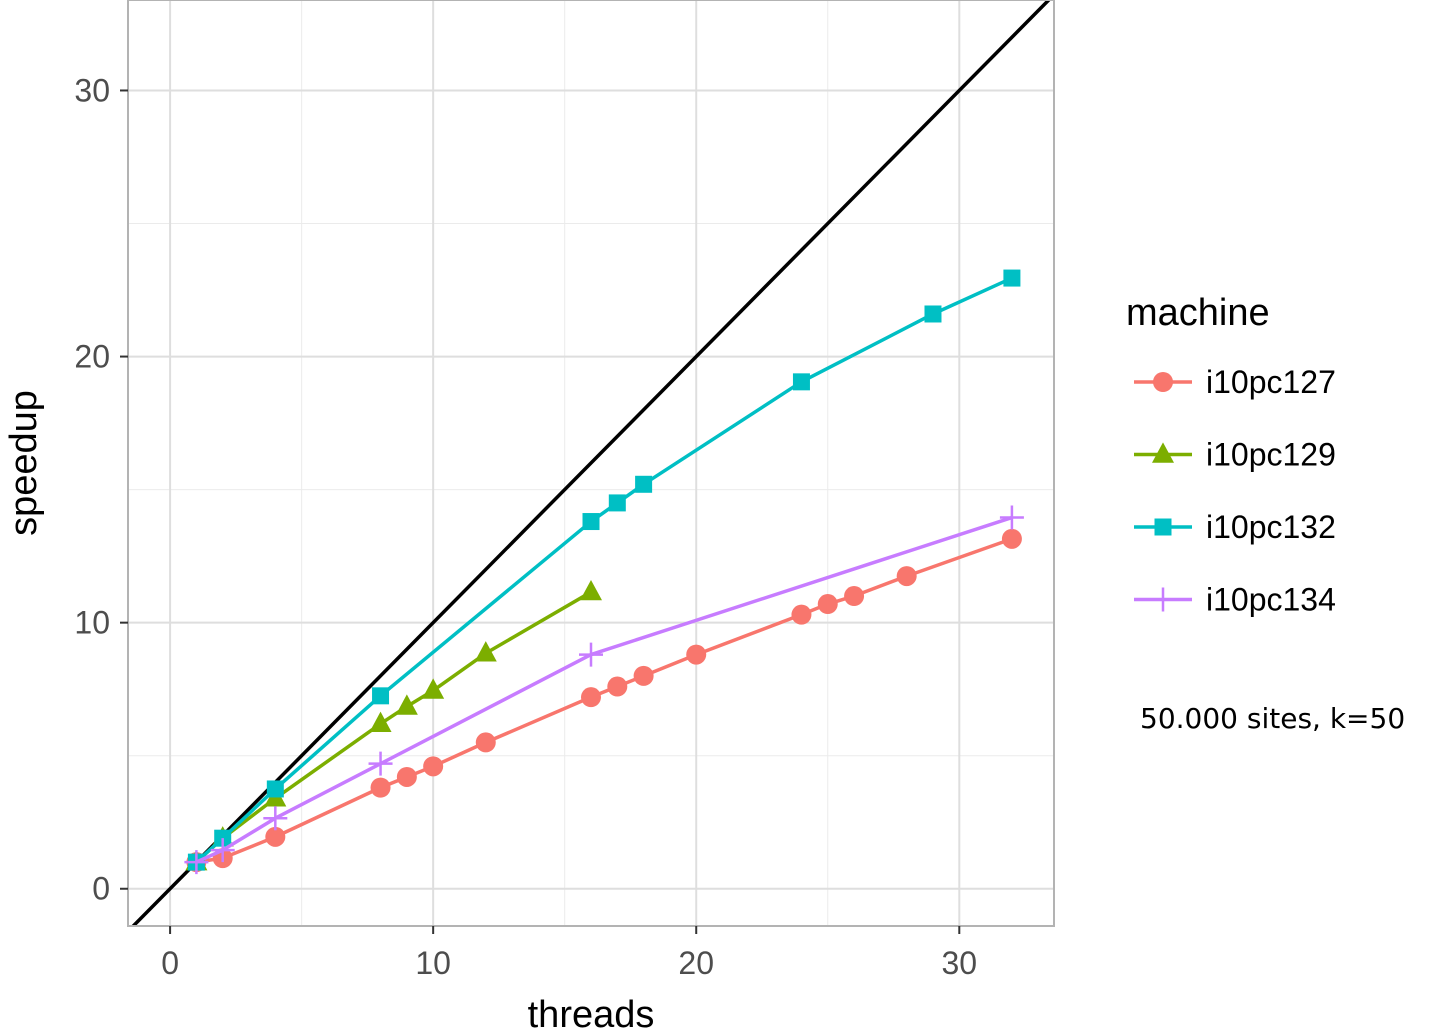  What do you see at coordinates (1198, 313) in the screenshot?
I see `legend-title: machine` at bounding box center [1198, 313].